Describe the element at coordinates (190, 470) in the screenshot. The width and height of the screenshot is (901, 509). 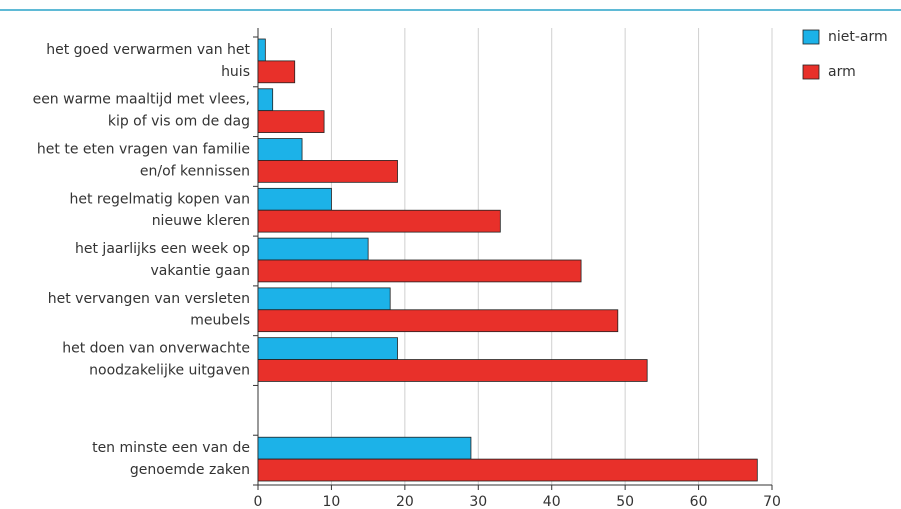
I see `y-tick-label: genoemde zaken` at that location.